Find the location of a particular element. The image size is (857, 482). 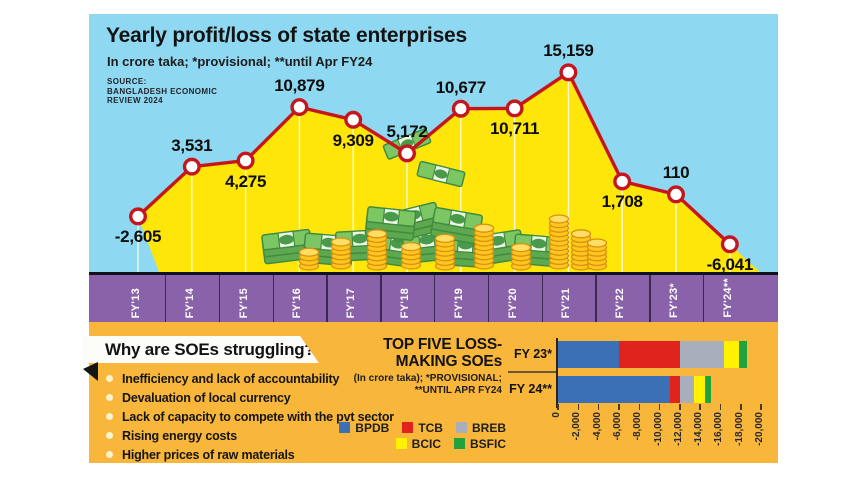

struggles-heading: Why are SOEs struggling? is located at coordinates (210, 349).